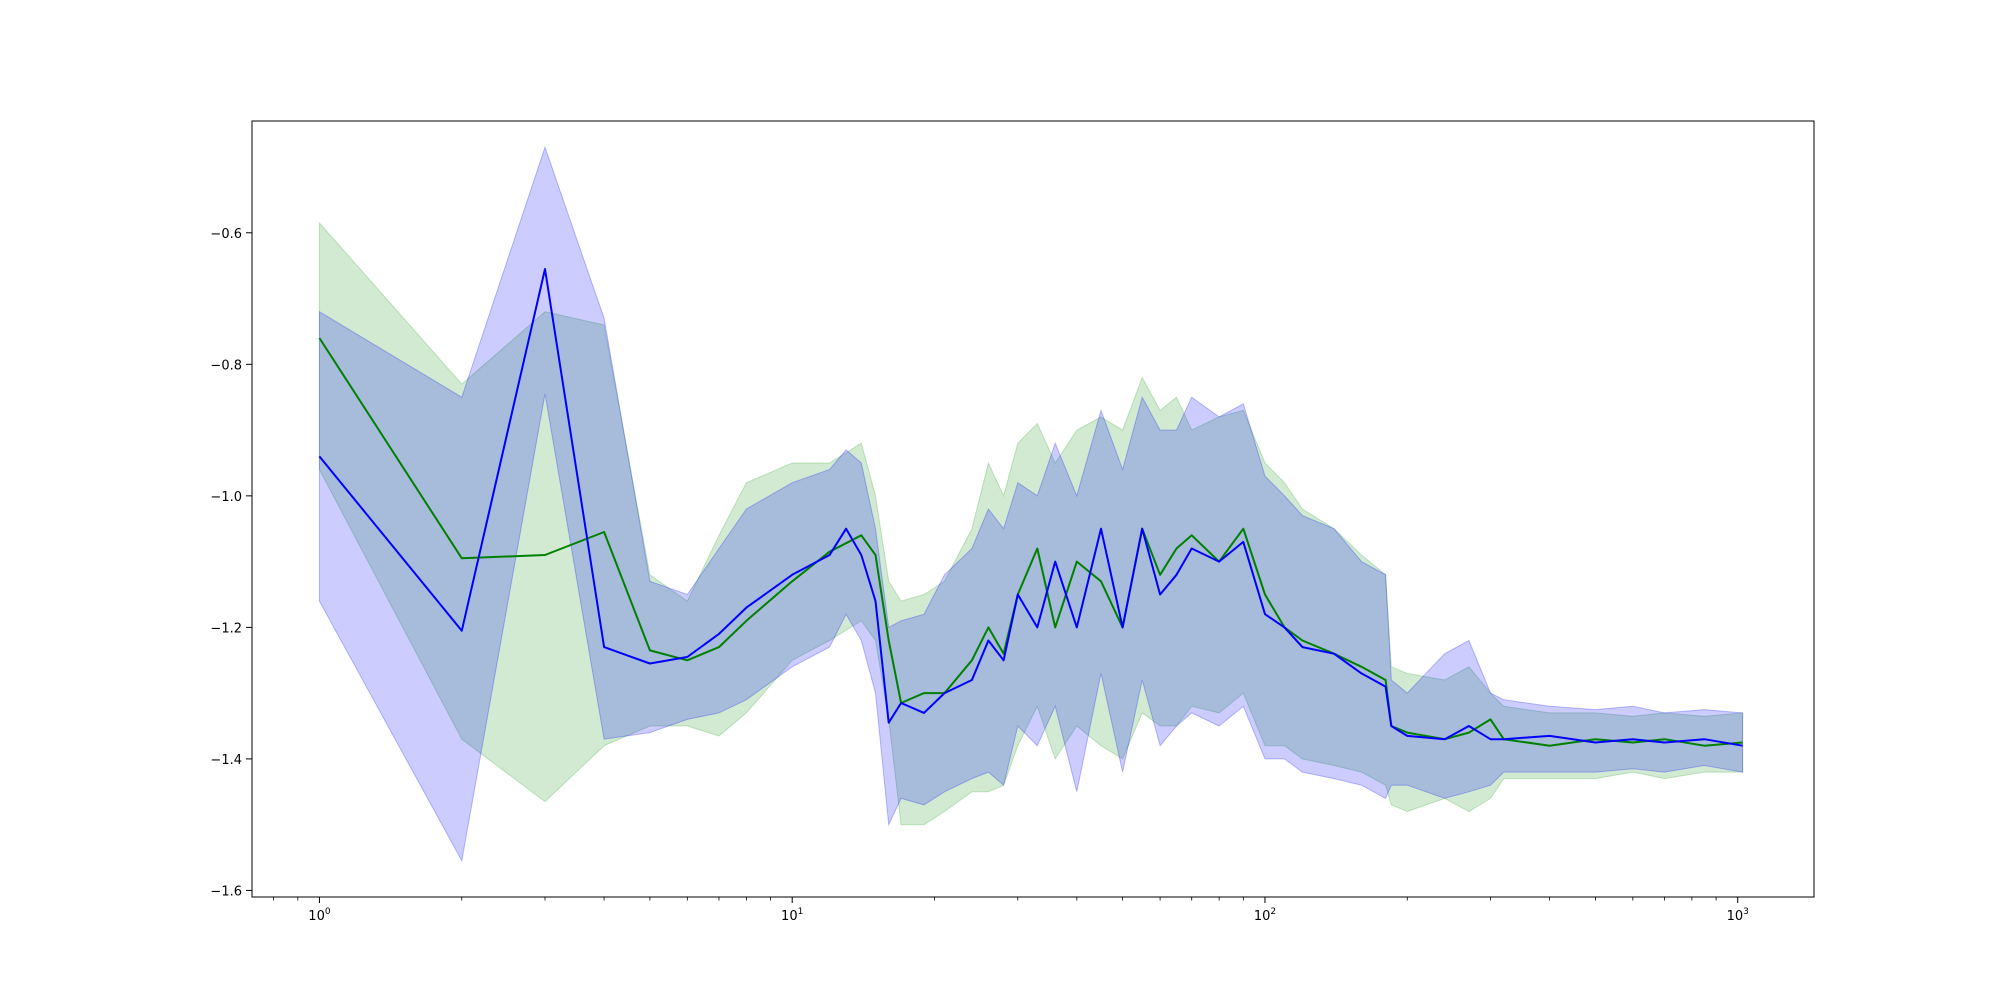  What do you see at coordinates (1746, 912) in the screenshot?
I see `x-tick-label-exponent: 3` at bounding box center [1746, 912].